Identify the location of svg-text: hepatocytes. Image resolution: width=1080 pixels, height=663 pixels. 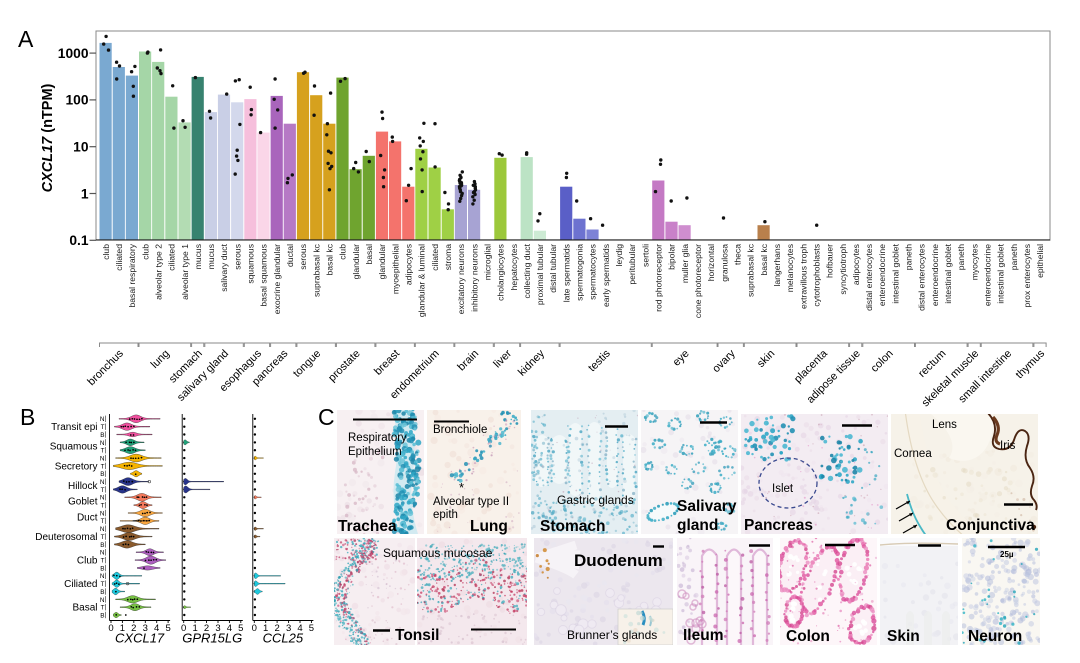
(514, 267).